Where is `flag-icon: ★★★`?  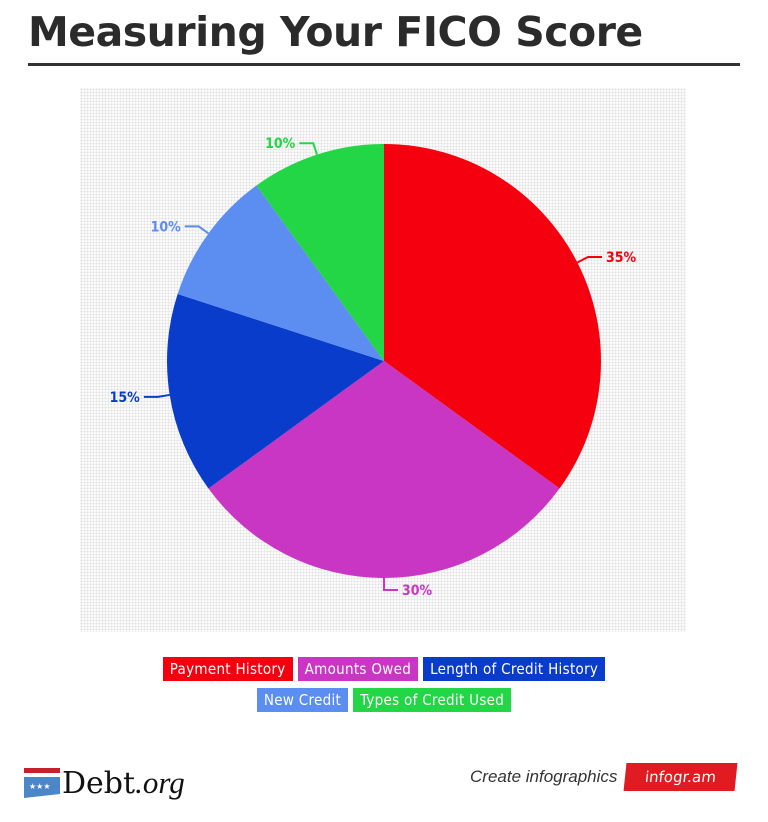
flag-icon: ★★★ is located at coordinates (42, 783).